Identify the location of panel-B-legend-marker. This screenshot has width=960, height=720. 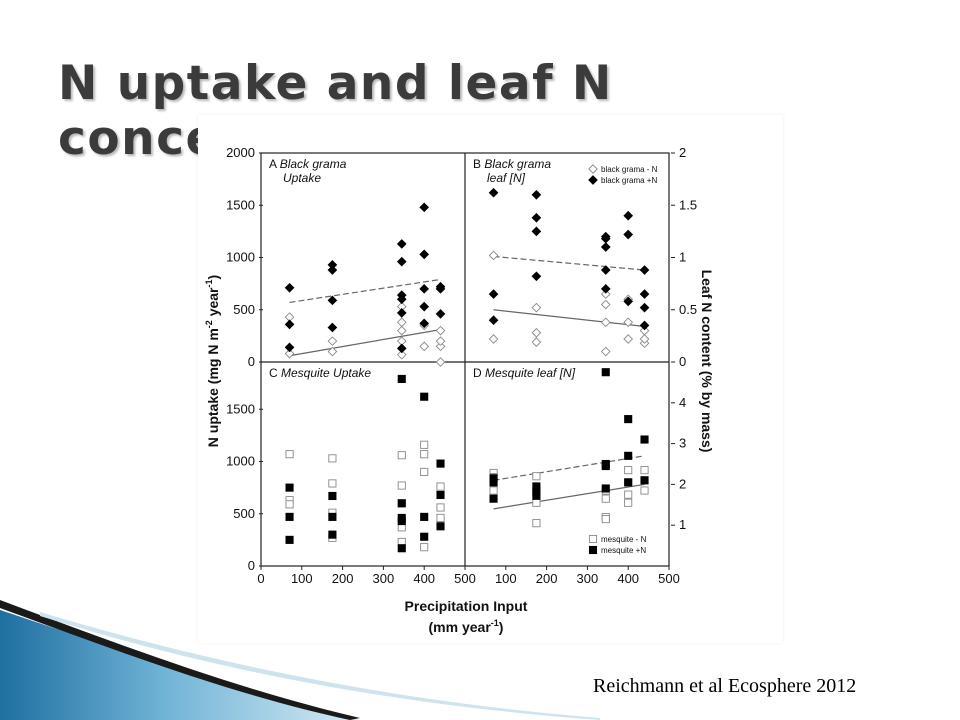
(593, 180).